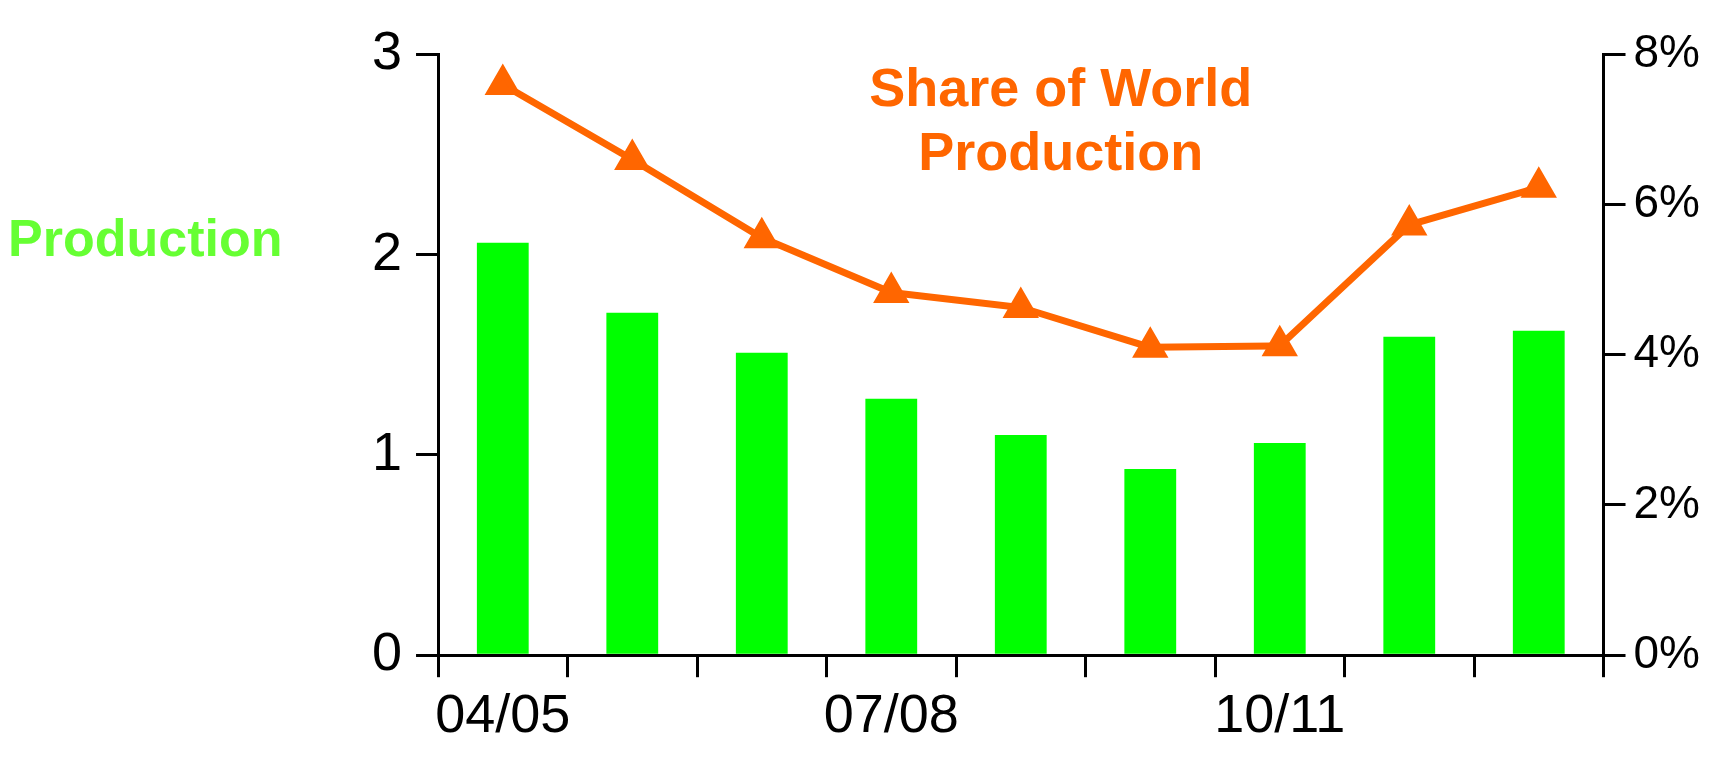  Describe the element at coordinates (387, 50) in the screenshot. I see `y-tick-label: 3` at that location.